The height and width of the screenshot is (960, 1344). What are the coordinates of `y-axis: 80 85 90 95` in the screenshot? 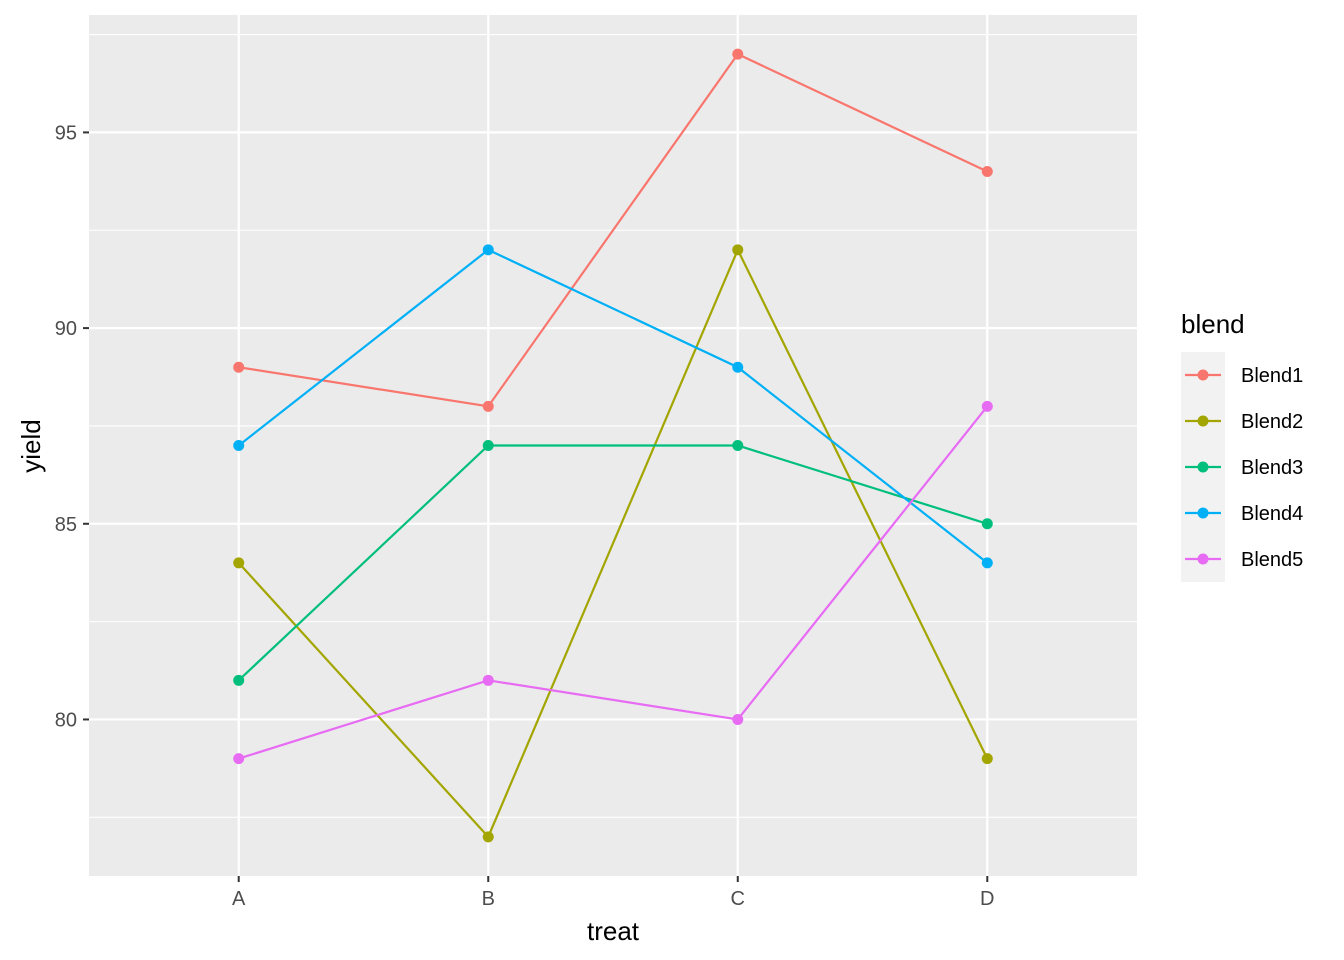 It's located at (72, 426).